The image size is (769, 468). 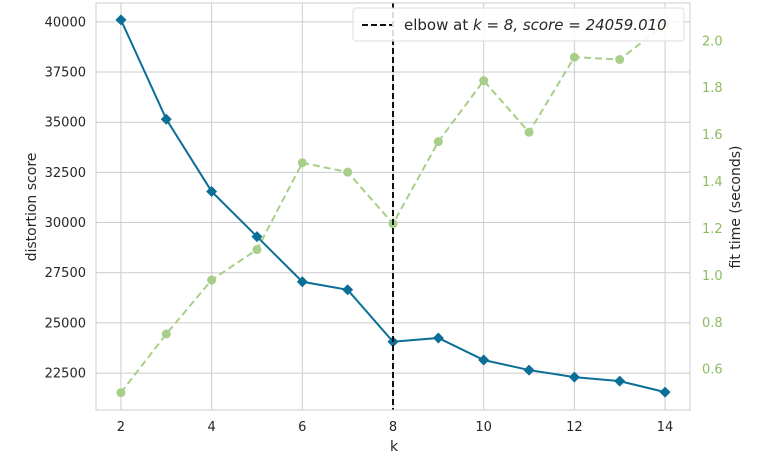 What do you see at coordinates (574, 427) in the screenshot?
I see `x-tick-label: 12` at bounding box center [574, 427].